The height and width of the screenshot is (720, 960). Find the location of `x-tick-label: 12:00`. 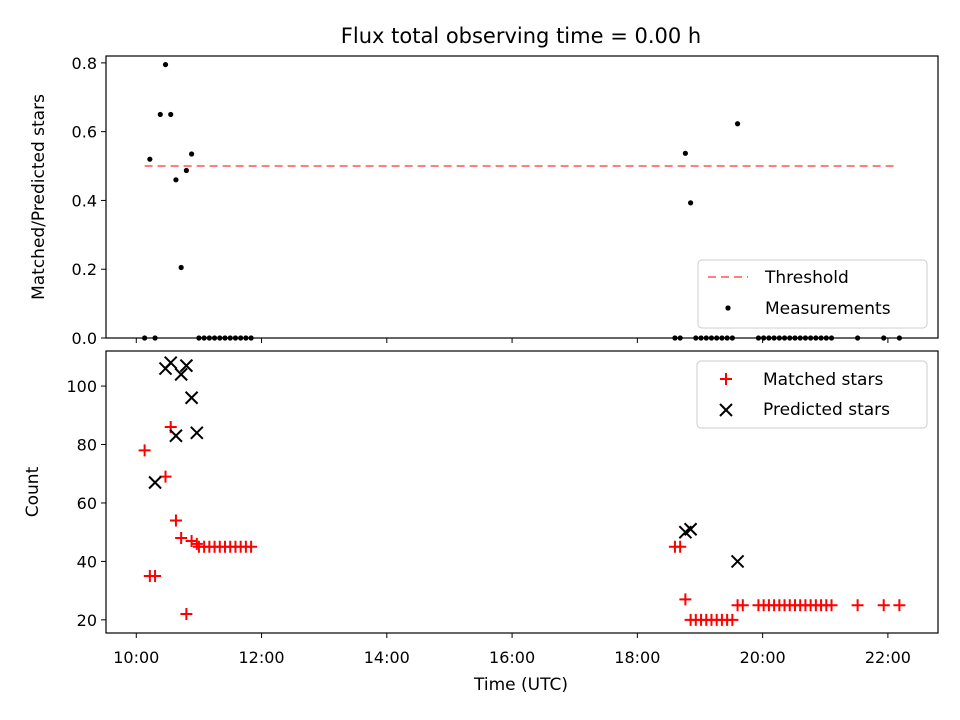

x-tick-label: 12:00 is located at coordinates (261, 657).